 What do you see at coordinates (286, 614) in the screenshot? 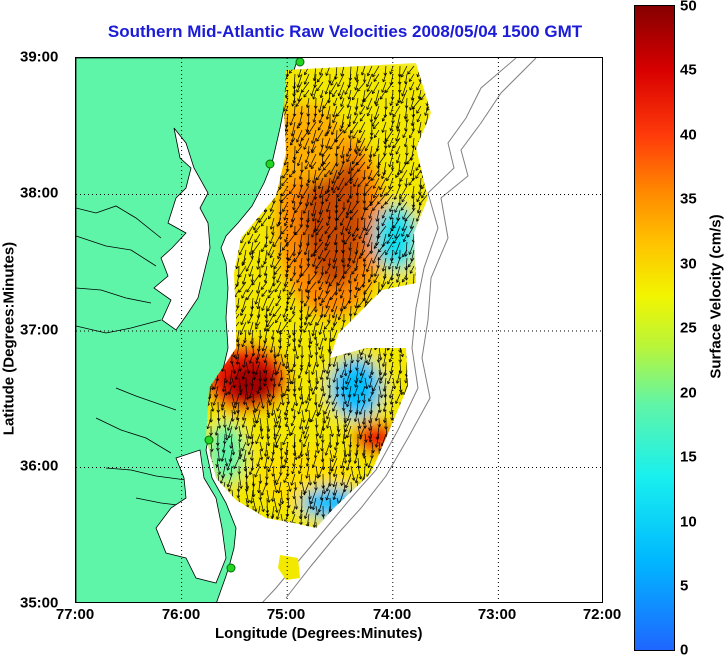
I see `x-tick-label: 75:00` at bounding box center [286, 614].